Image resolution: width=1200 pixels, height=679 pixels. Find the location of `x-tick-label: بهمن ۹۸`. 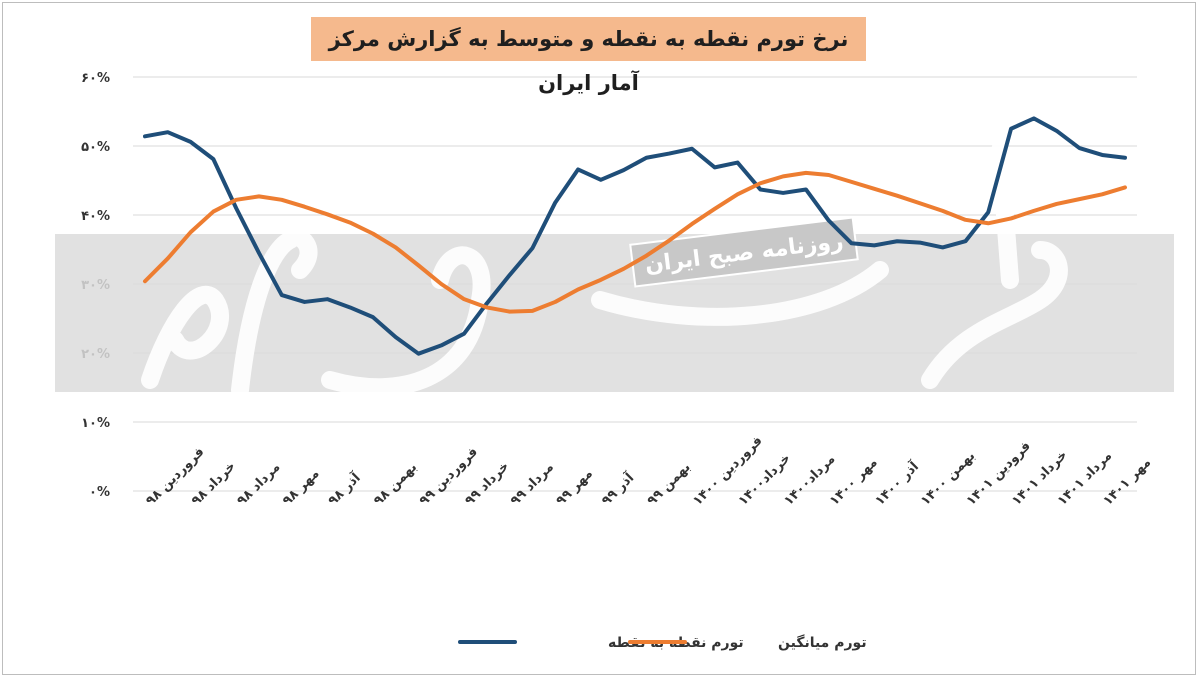

x-tick-label: بهمن ۹۸ is located at coordinates (395, 484).